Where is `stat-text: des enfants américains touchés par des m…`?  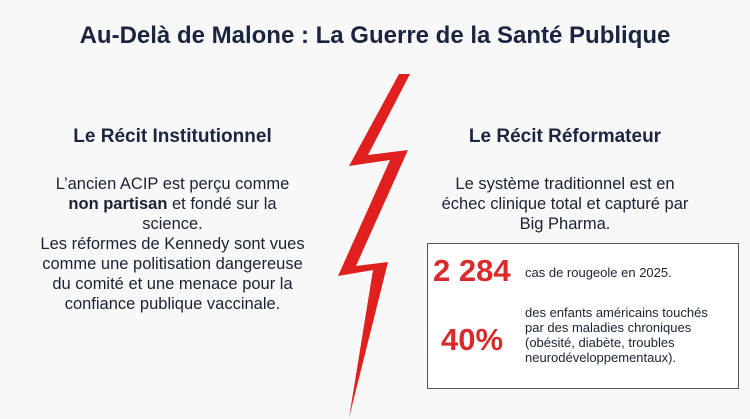
stat-text: des enfants américains touchés par des m… is located at coordinates (616, 335).